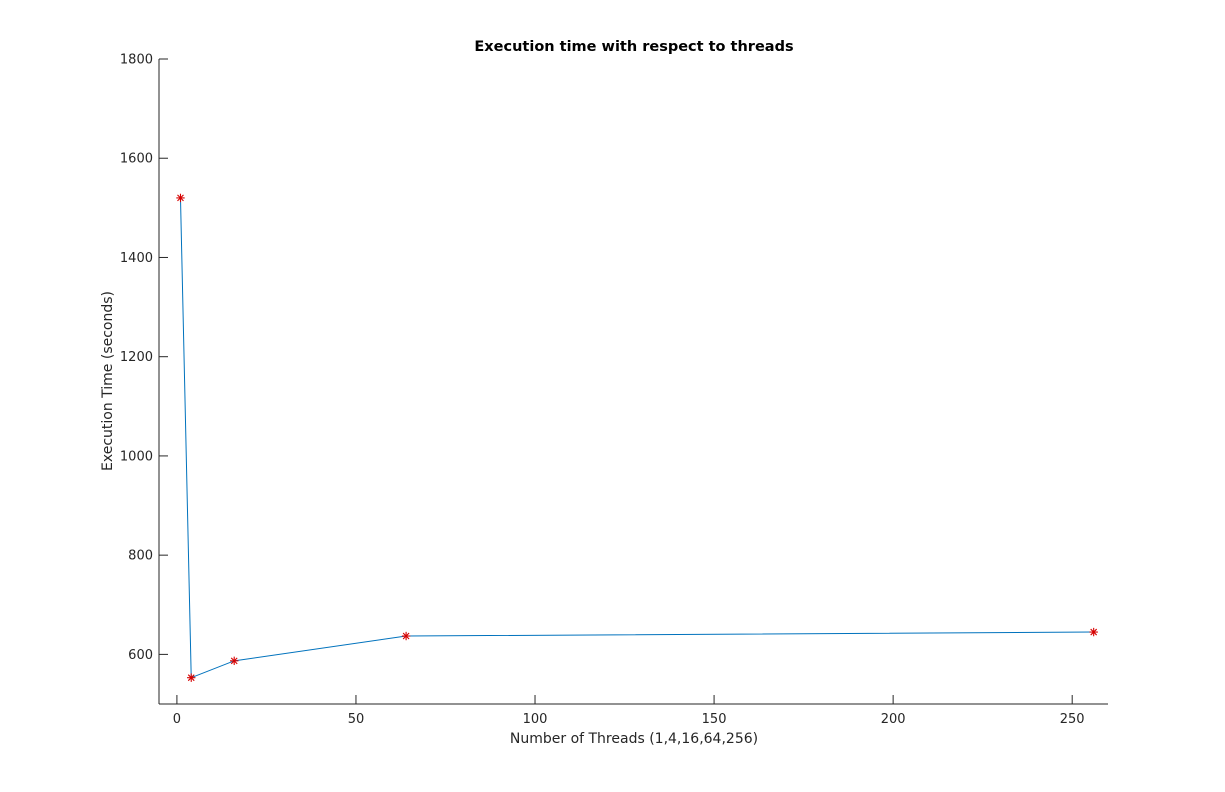  What do you see at coordinates (136, 258) in the screenshot?
I see `y-tick-label: 1400` at bounding box center [136, 258].